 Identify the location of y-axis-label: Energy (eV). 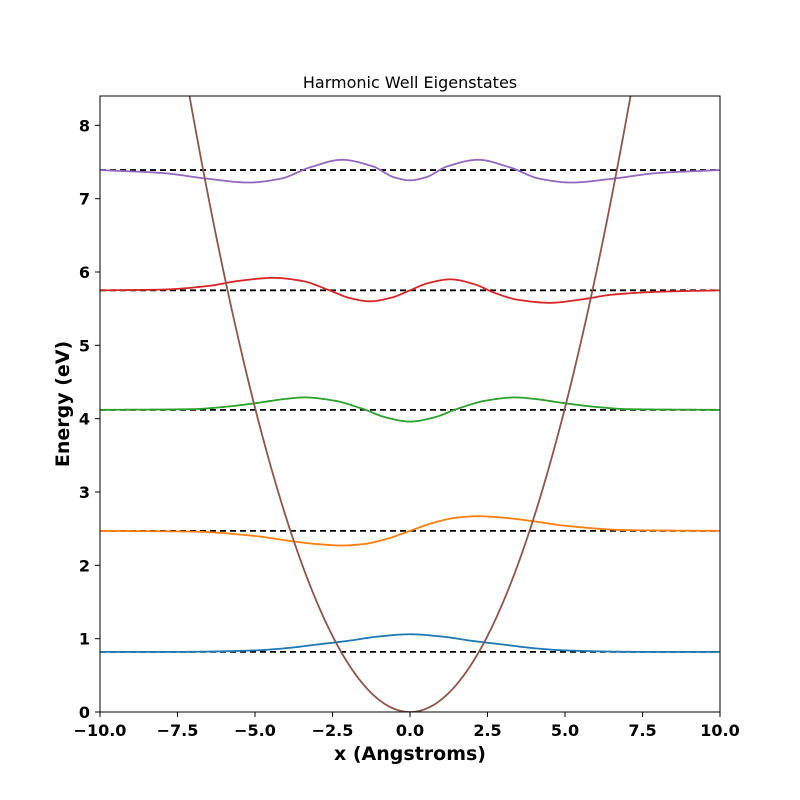
(63, 404).